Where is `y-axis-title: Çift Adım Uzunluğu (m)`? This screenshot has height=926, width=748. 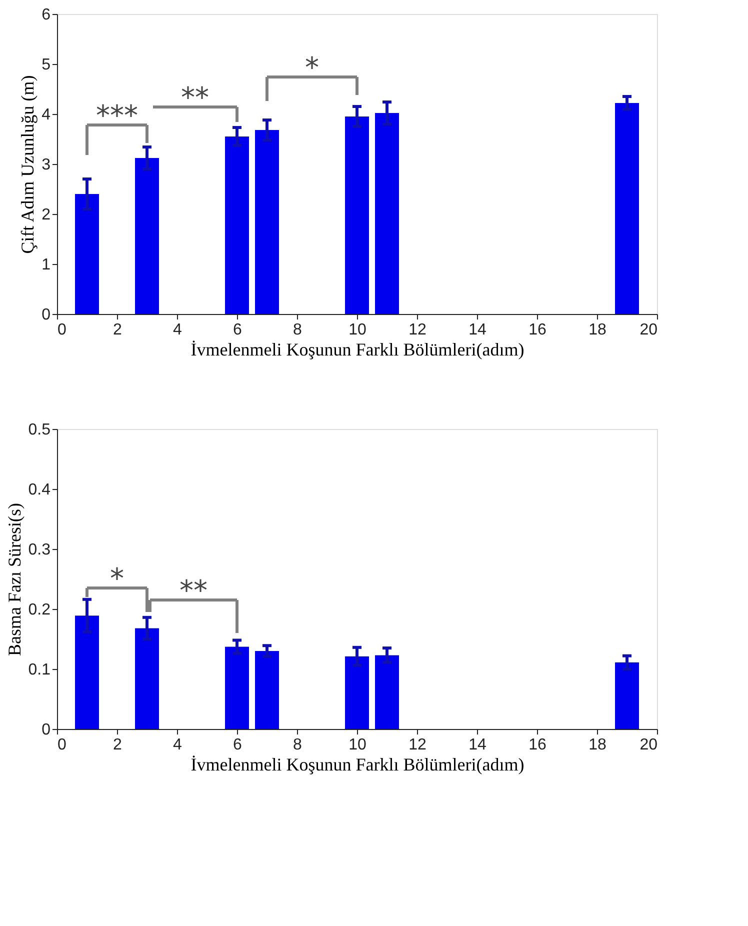 y-axis-title: Çift Adım Uzunluğu (m) is located at coordinates (28, 164).